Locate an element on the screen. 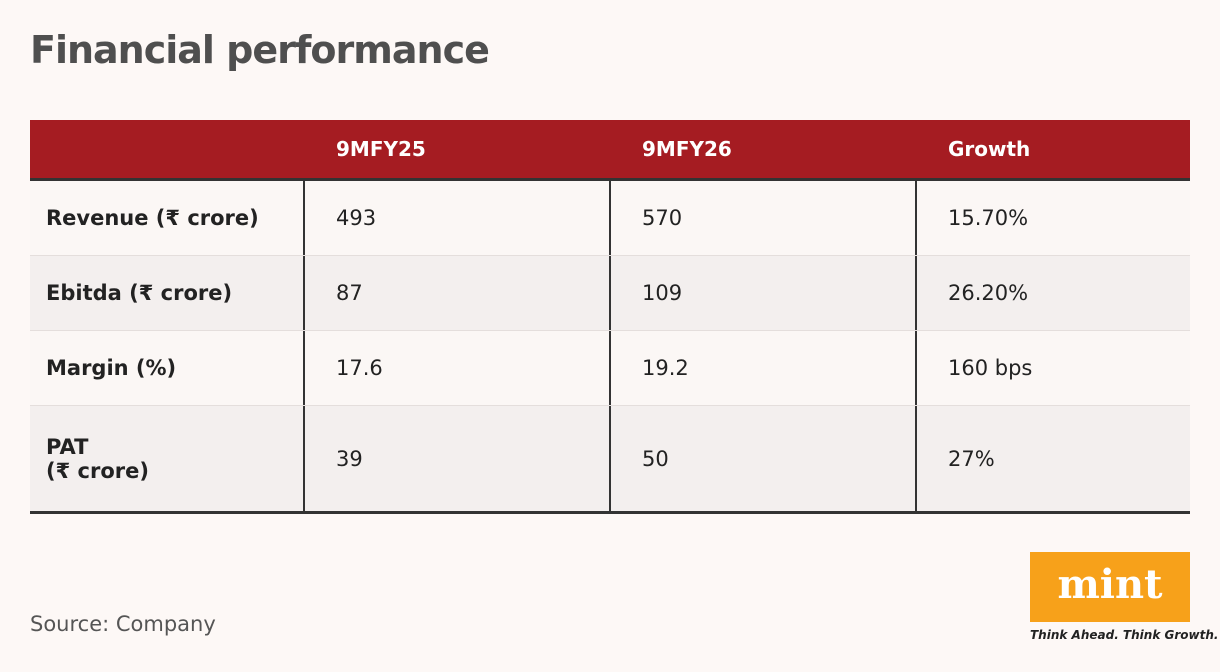  table-cell: 19.2 is located at coordinates (764, 368).